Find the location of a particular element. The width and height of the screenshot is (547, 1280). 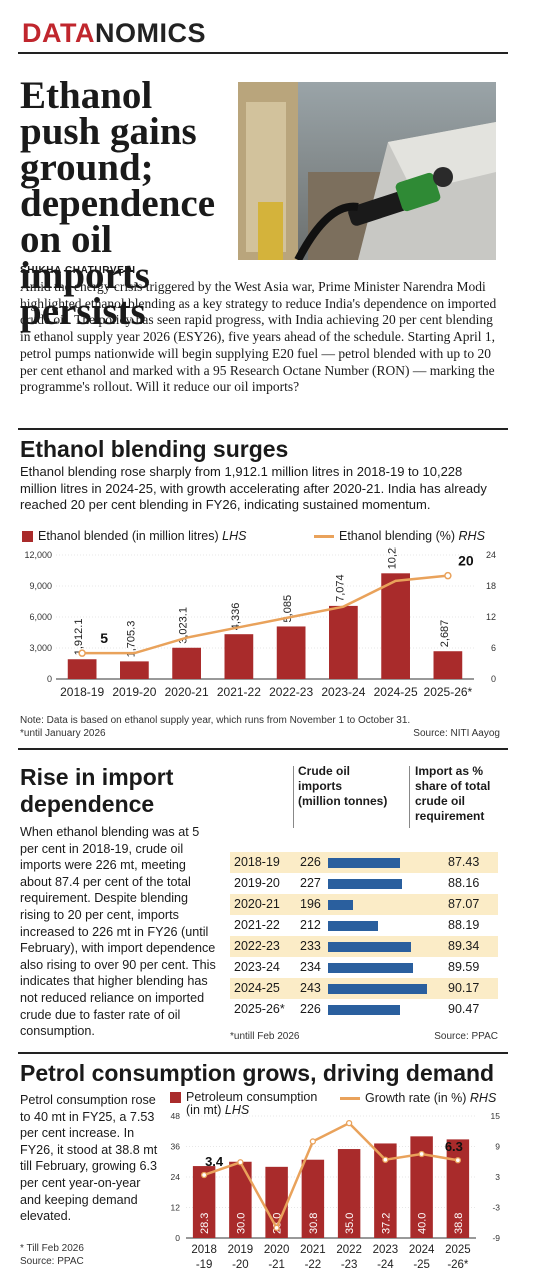

legend-bar-tag: LHS is located at coordinates (234, 536).